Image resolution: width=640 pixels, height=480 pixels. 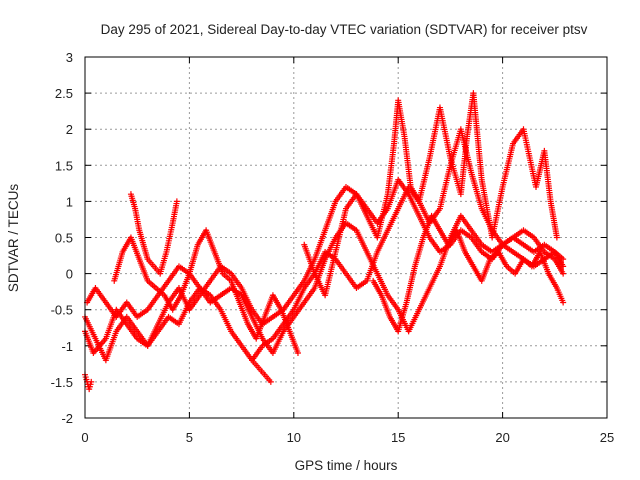 I want to click on y-tick-label: 0.5, so click(x=64, y=238).